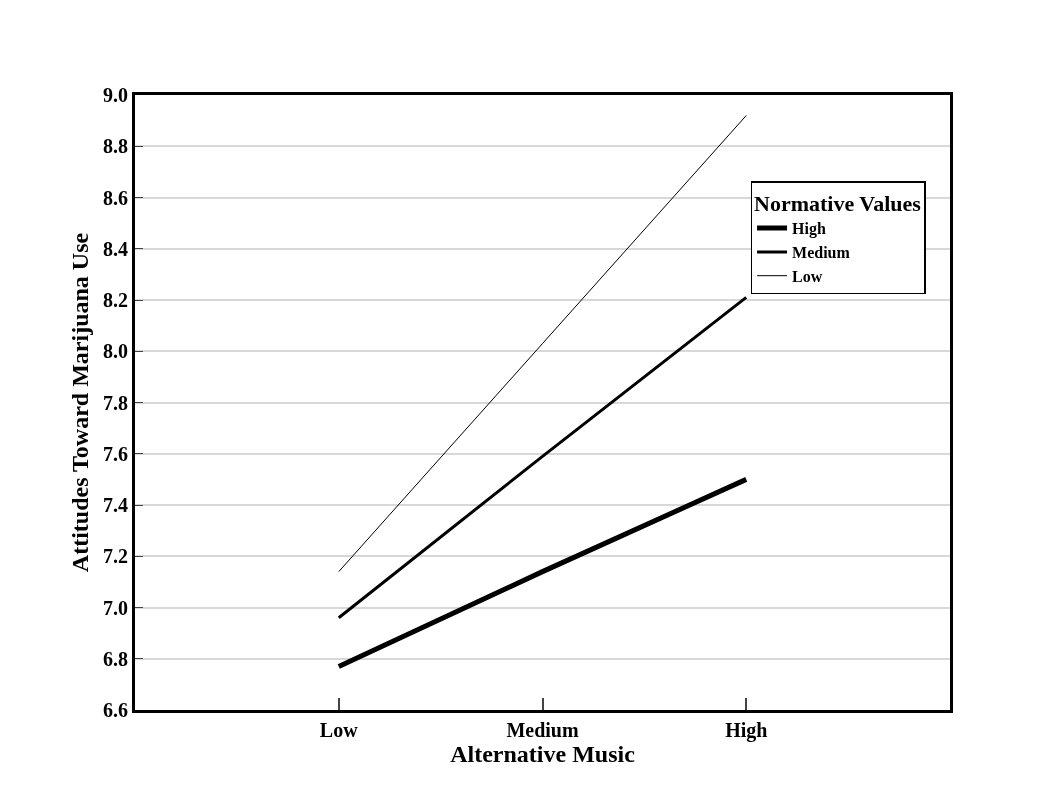  I want to click on y-tick-label: 7.4, so click(115, 505).